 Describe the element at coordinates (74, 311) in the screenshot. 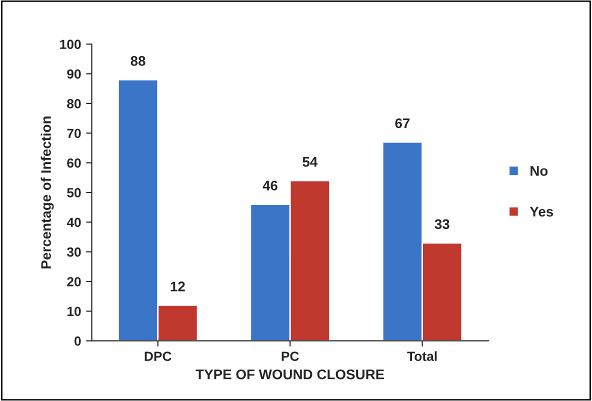

I see `y-tick-label: 10` at that location.